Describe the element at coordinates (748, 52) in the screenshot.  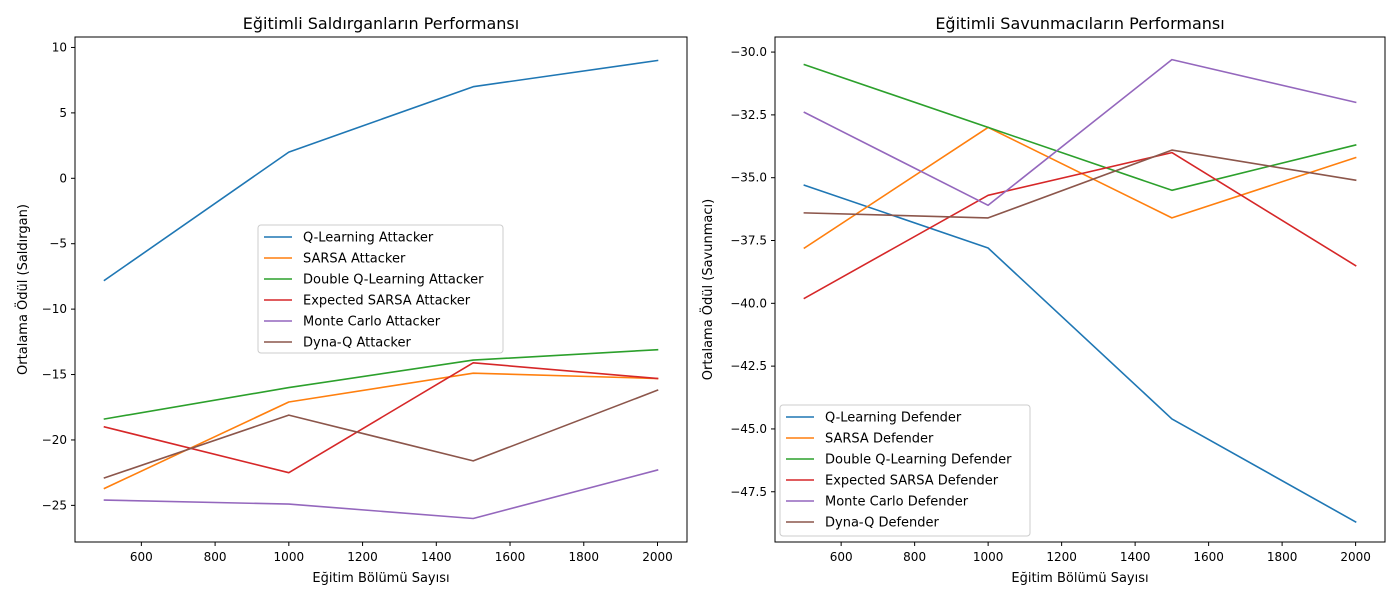
I see `y-tick-label: −30.0` at that location.